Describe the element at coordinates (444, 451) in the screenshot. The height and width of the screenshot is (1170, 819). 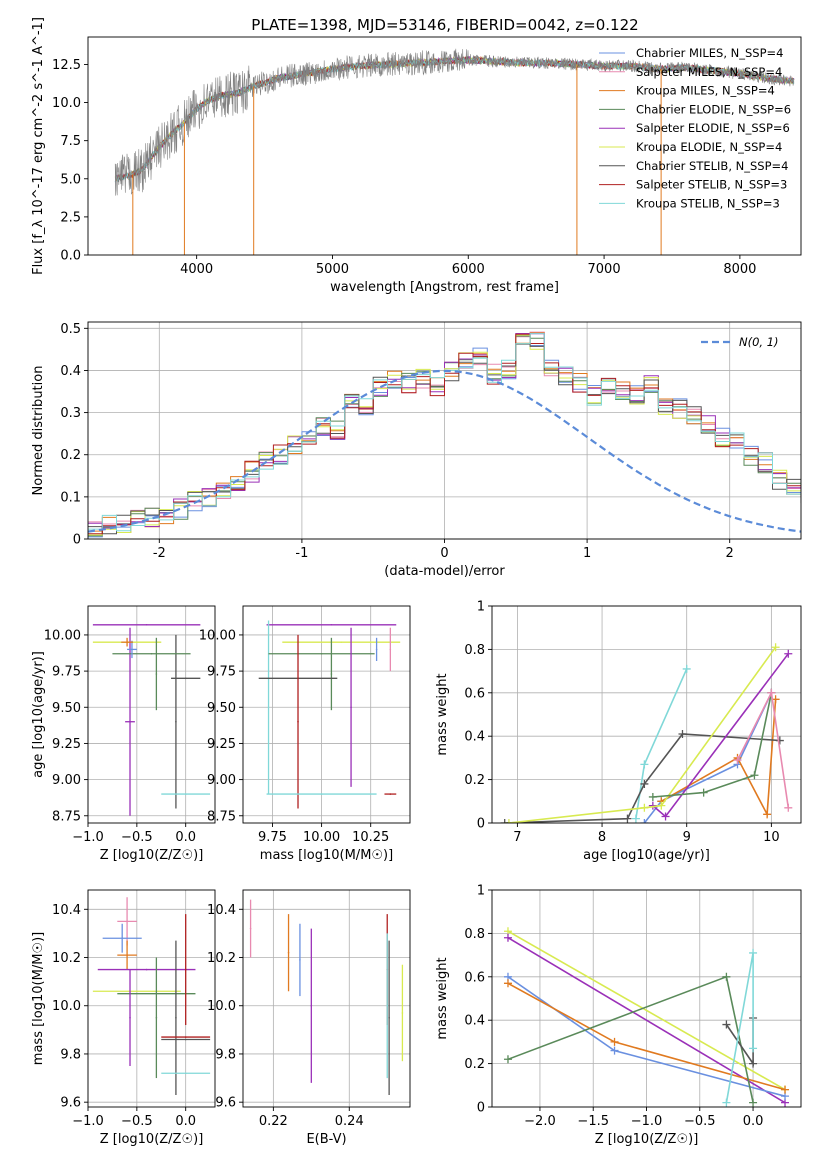
I see `normal-curve` at that location.